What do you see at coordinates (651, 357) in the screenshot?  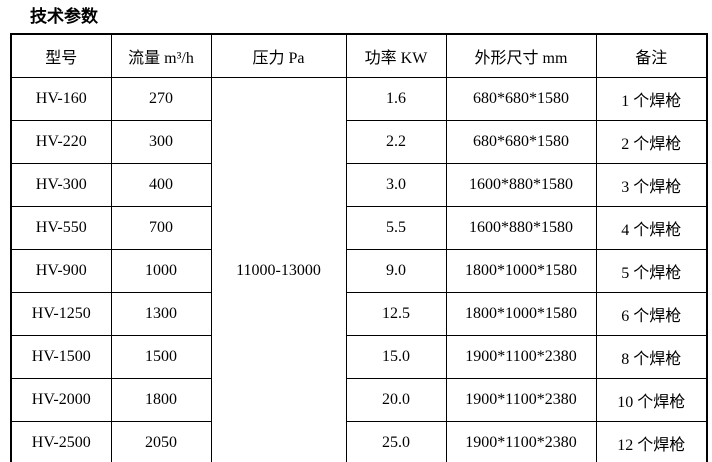 I see `remark-cell: 8 个焊枪` at bounding box center [651, 357].